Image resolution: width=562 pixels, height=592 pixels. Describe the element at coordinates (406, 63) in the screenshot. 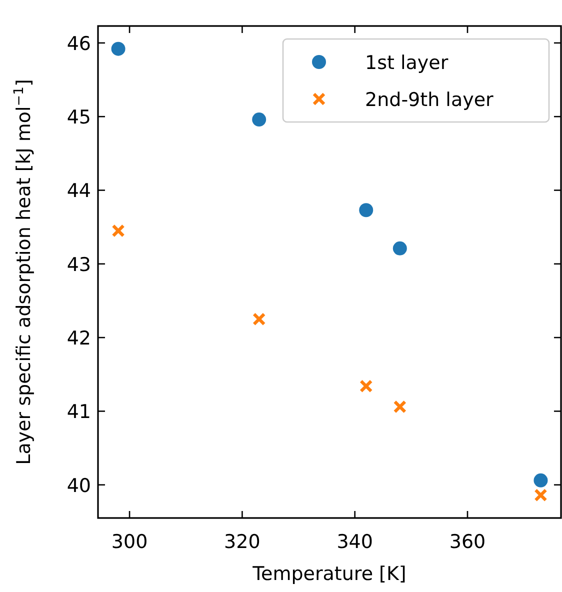

I see `legend-label: 1st layer` at that location.